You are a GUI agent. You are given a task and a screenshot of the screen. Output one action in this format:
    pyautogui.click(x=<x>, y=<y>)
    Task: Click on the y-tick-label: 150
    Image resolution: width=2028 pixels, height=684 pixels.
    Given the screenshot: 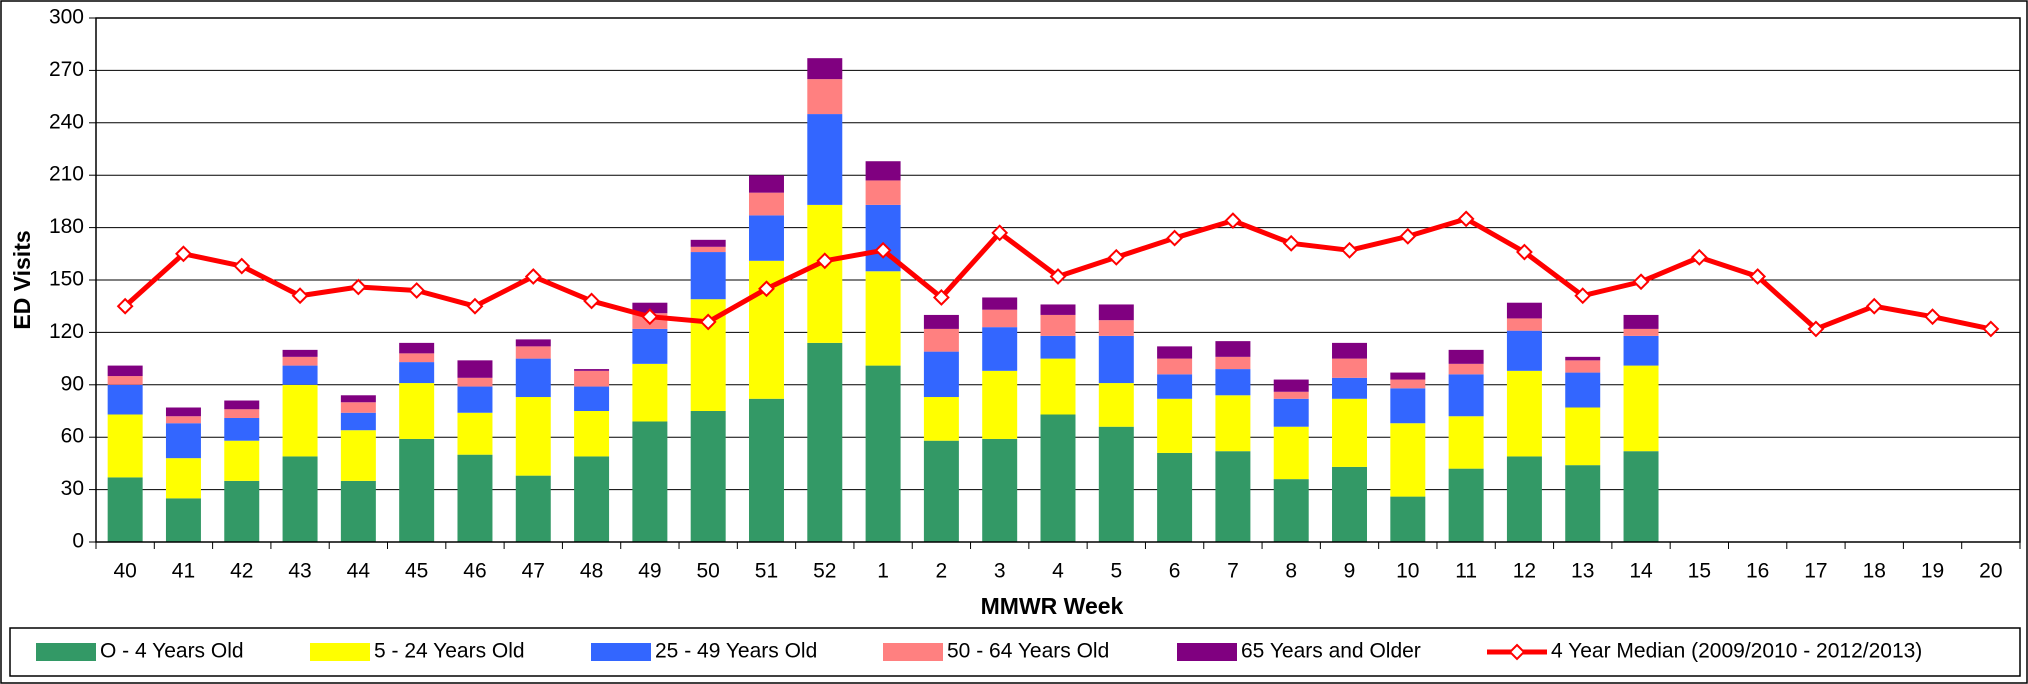 What is the action you would take?
    pyautogui.click(x=66, y=279)
    